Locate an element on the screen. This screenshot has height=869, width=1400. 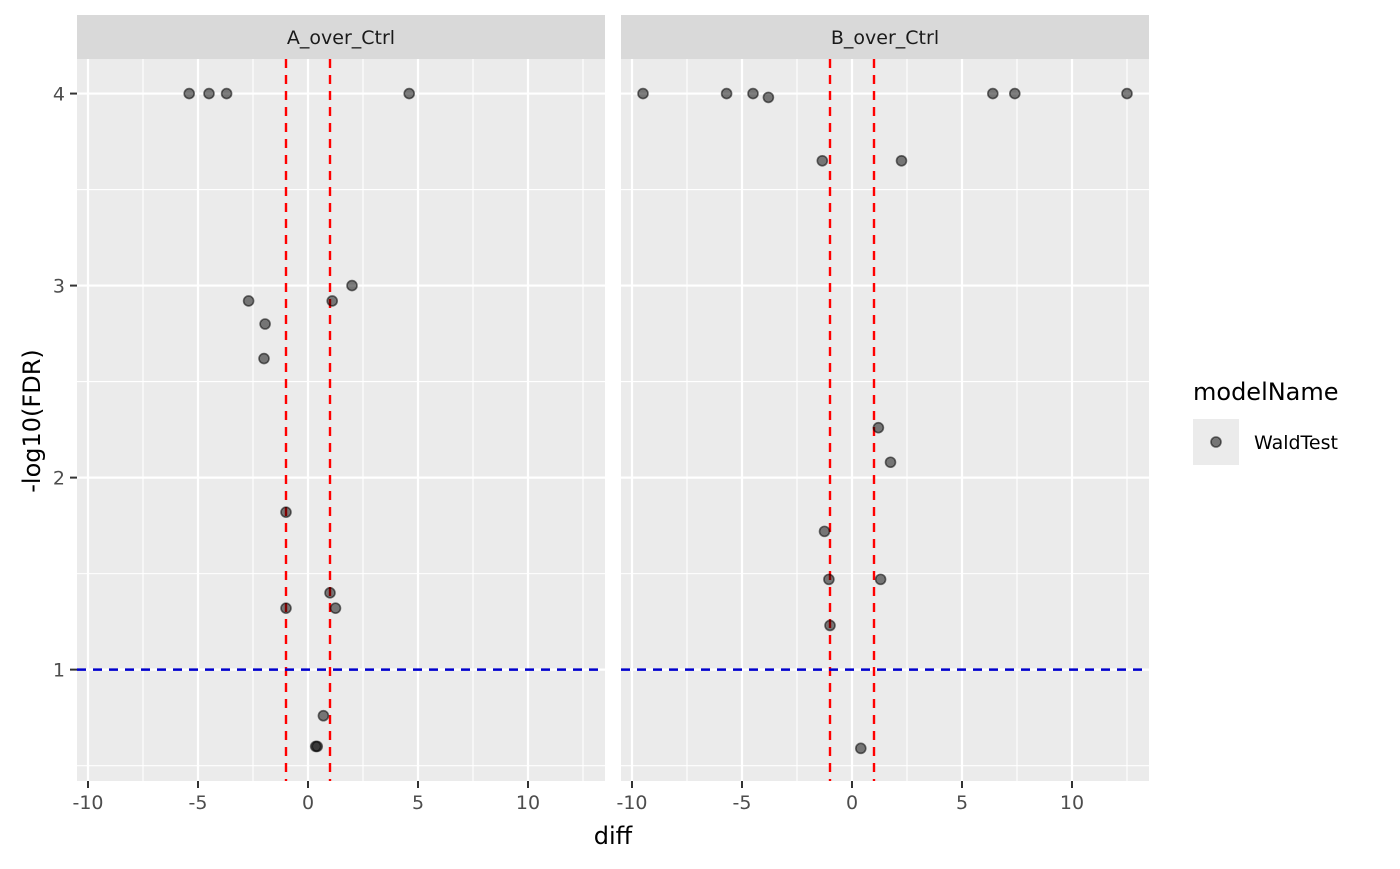
legend-title: modelName is located at coordinates (1266, 392).